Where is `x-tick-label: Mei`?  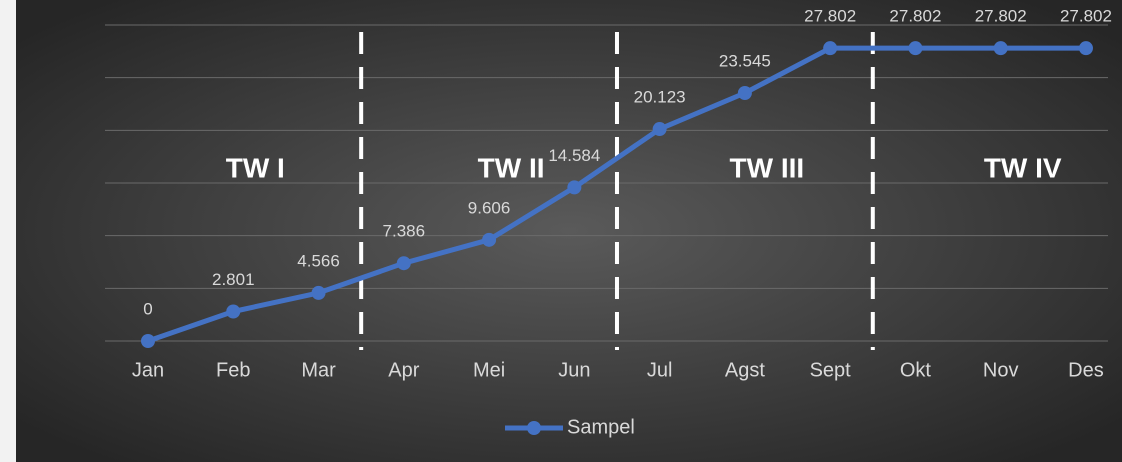
x-tick-label: Mei is located at coordinates (489, 370).